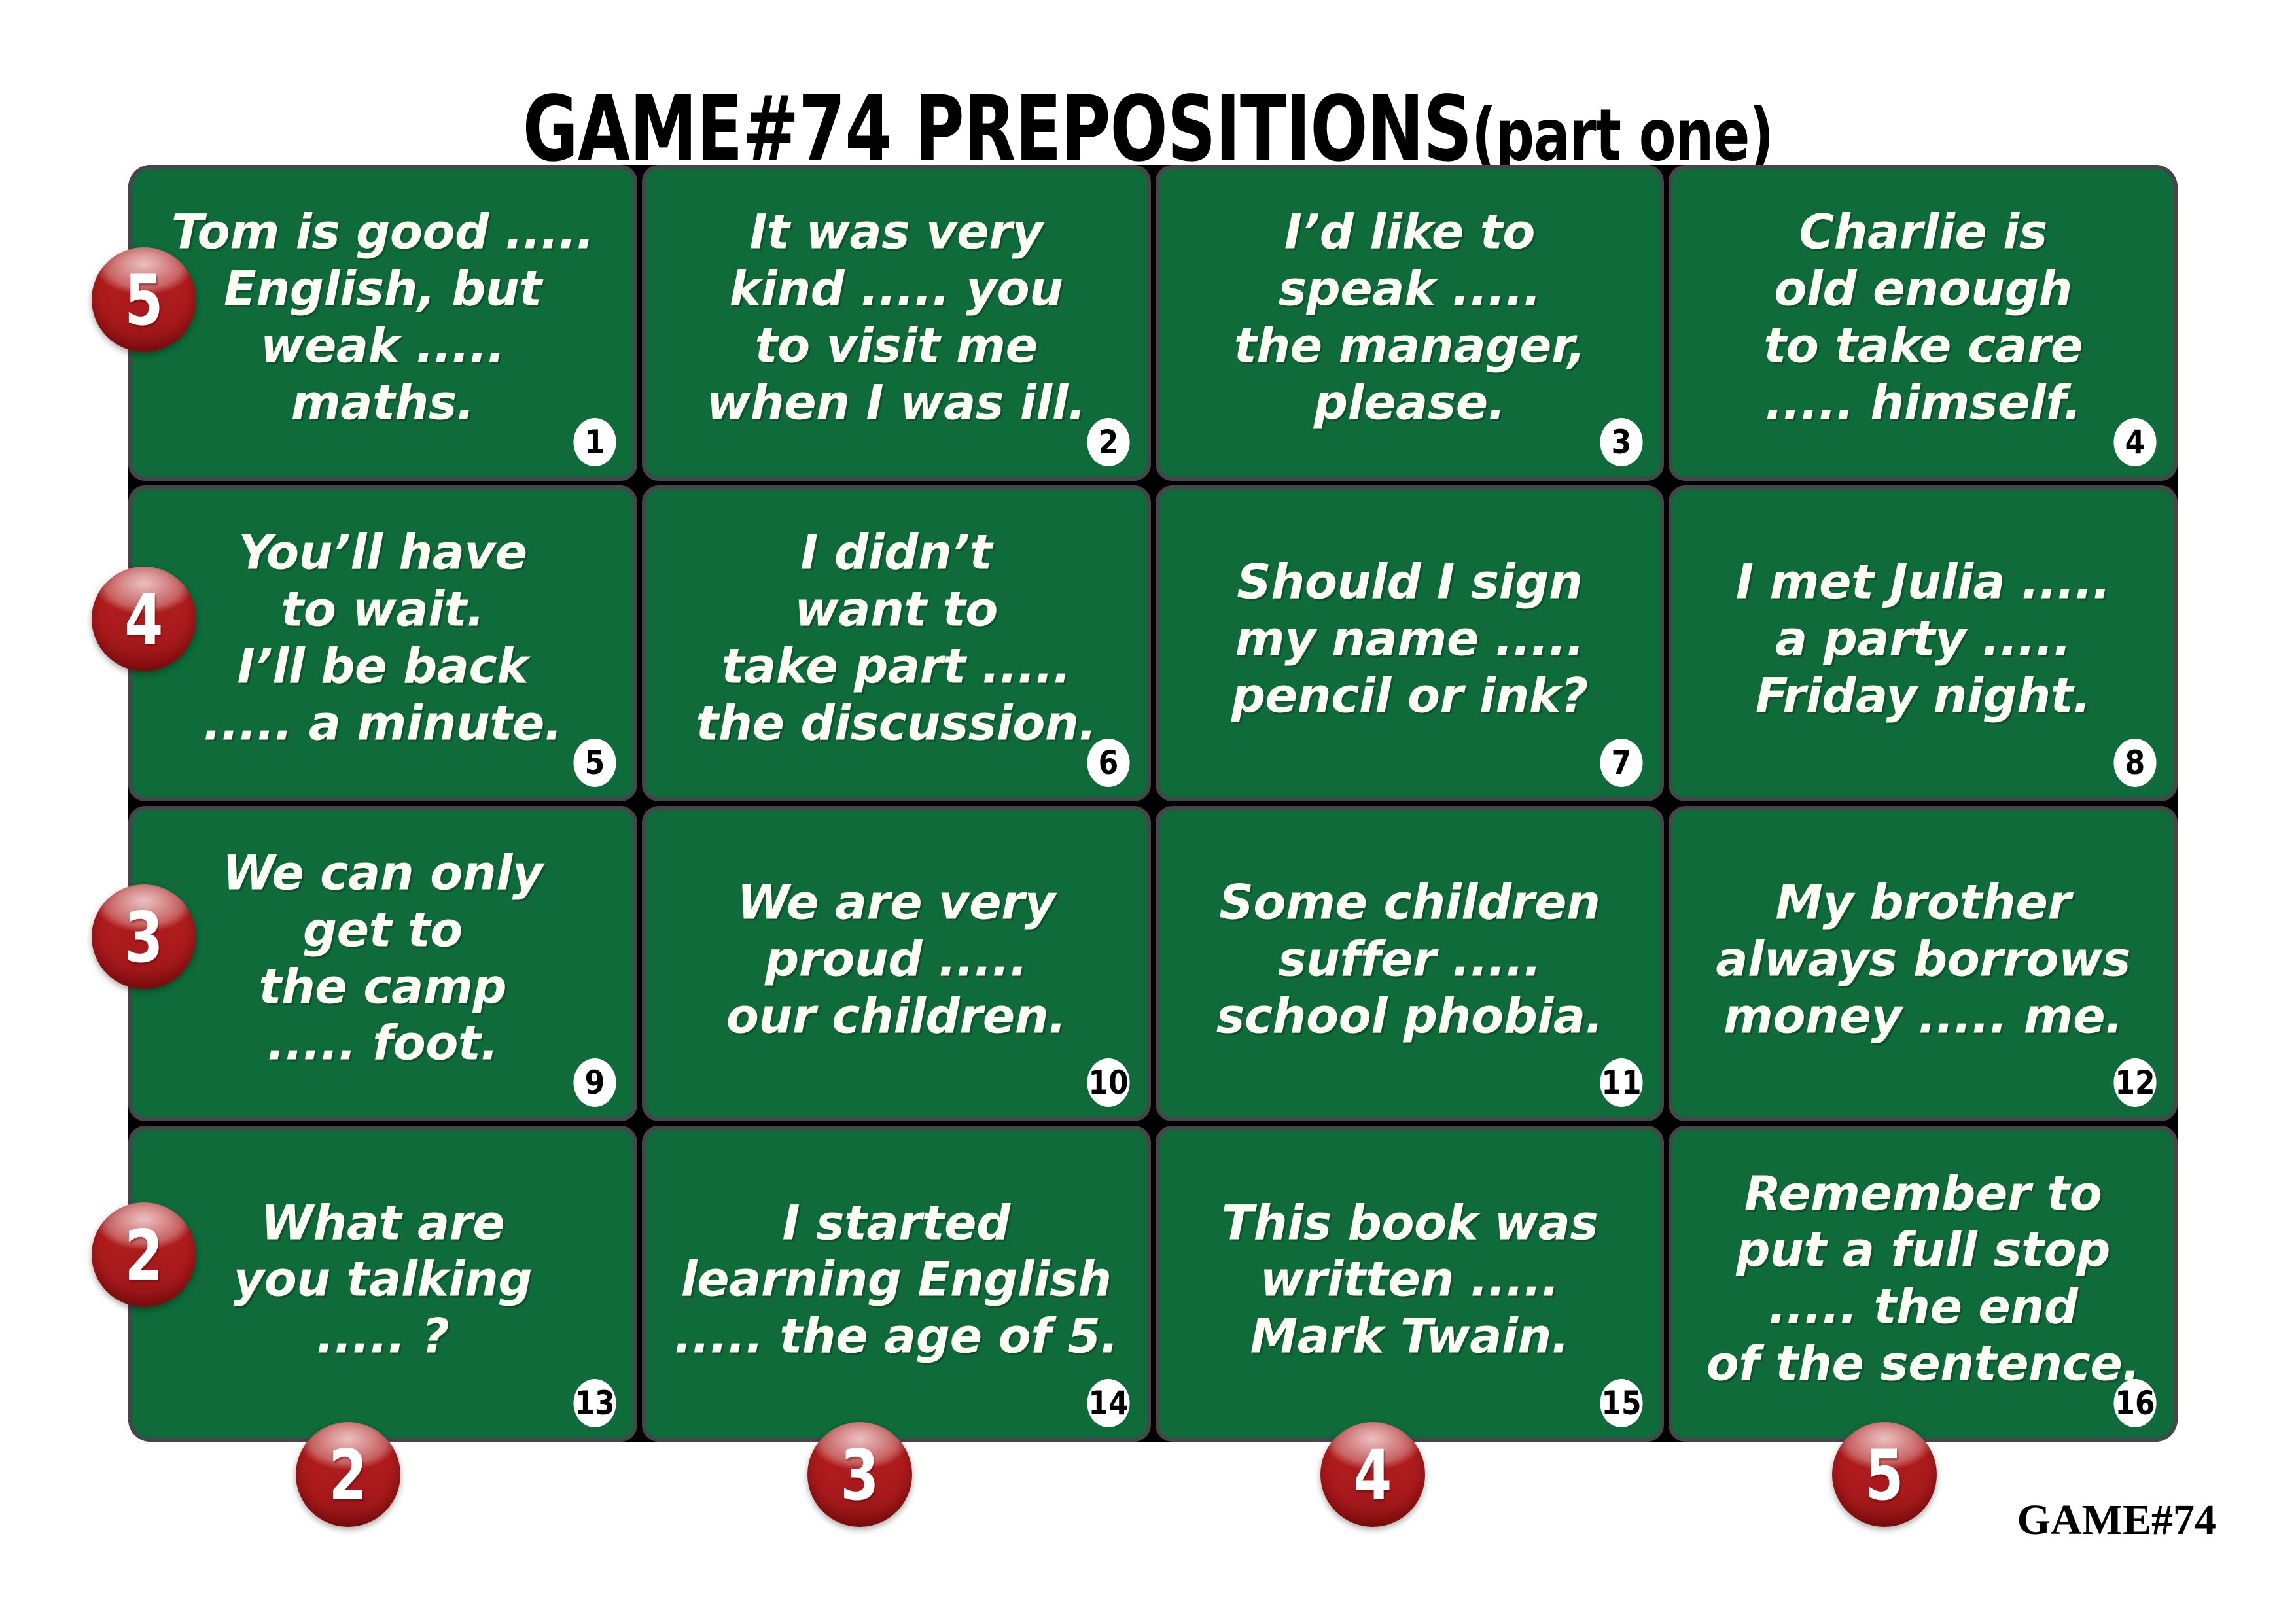  Describe the element at coordinates (382, 959) in the screenshot. I see `question-text: We can only get to the camp ..... foot.` at that location.